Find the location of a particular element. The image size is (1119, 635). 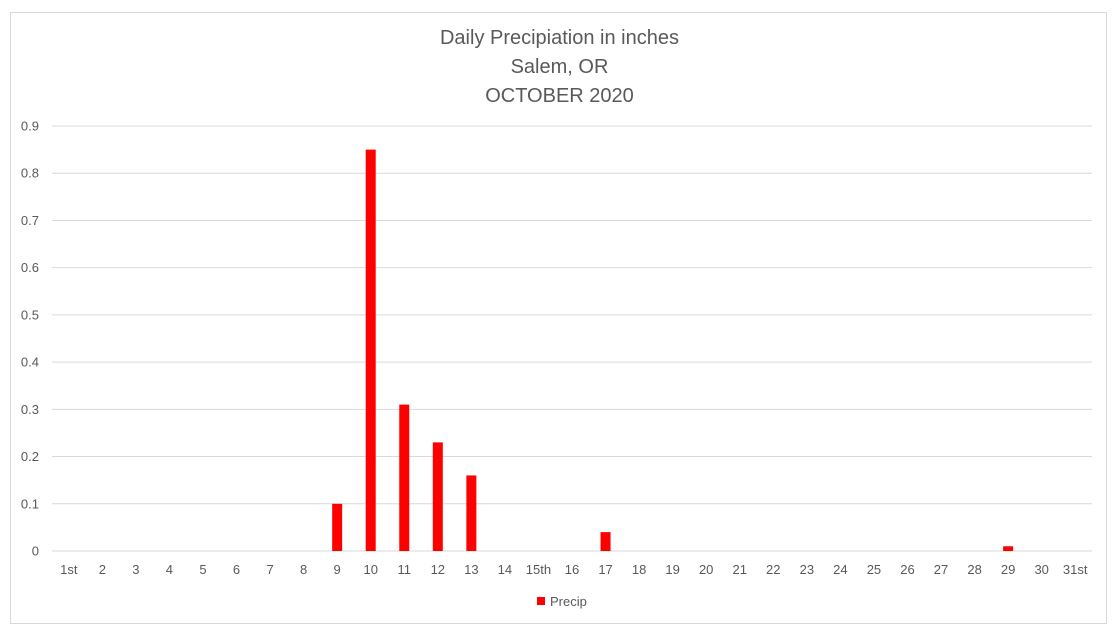

x-tick-label: 31st is located at coordinates (1075, 569).